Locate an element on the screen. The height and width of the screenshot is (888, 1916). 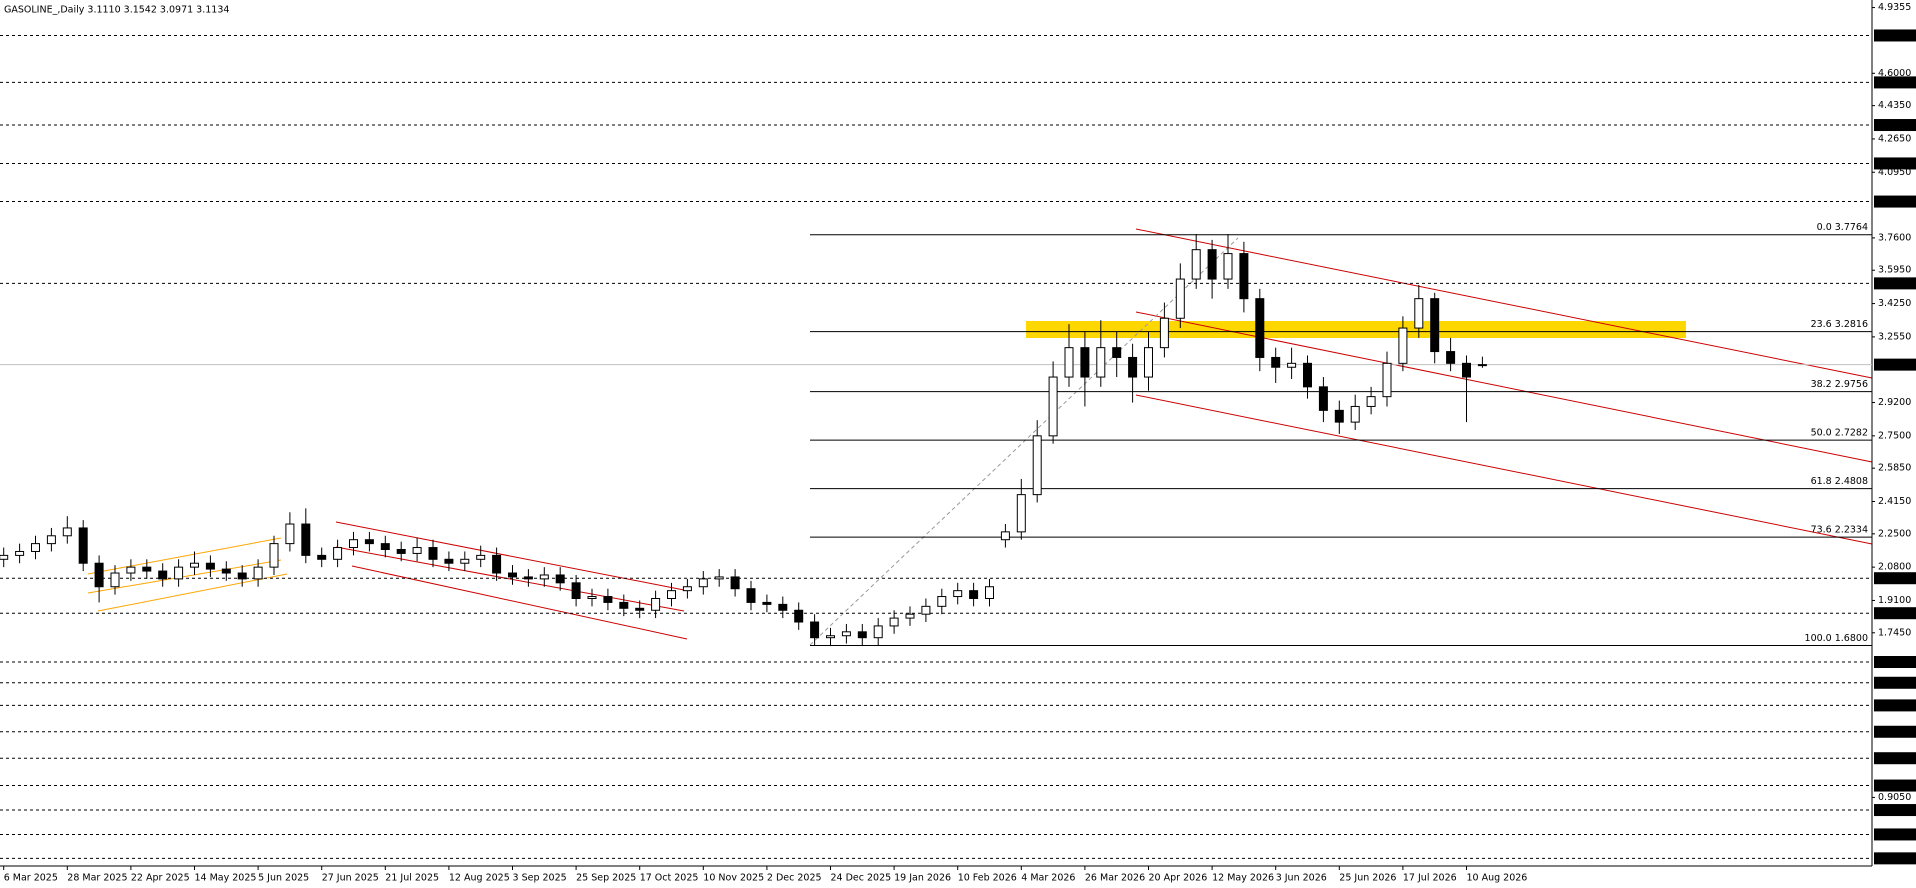
fib-label: 38.2 2.9756 is located at coordinates (1839, 384).